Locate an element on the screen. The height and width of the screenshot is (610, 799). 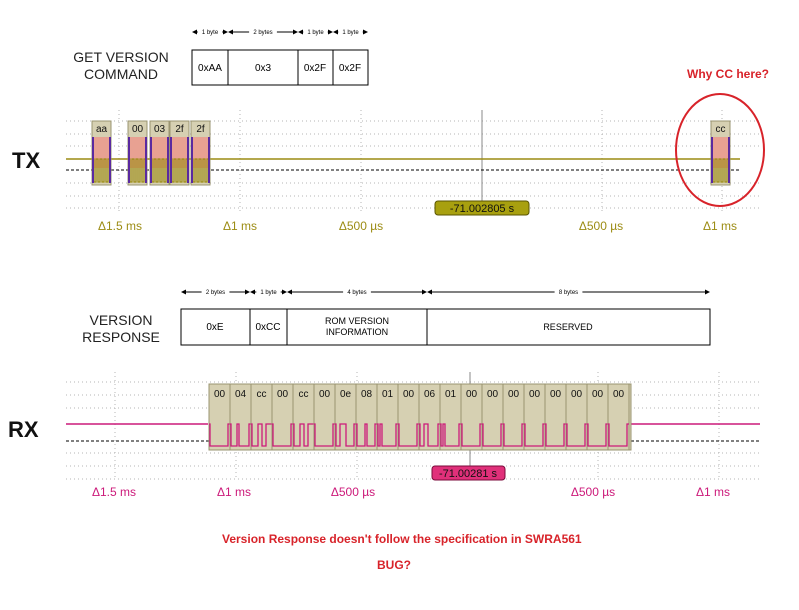
why-cc-annotation: Why CC here? is located at coordinates (728, 74).